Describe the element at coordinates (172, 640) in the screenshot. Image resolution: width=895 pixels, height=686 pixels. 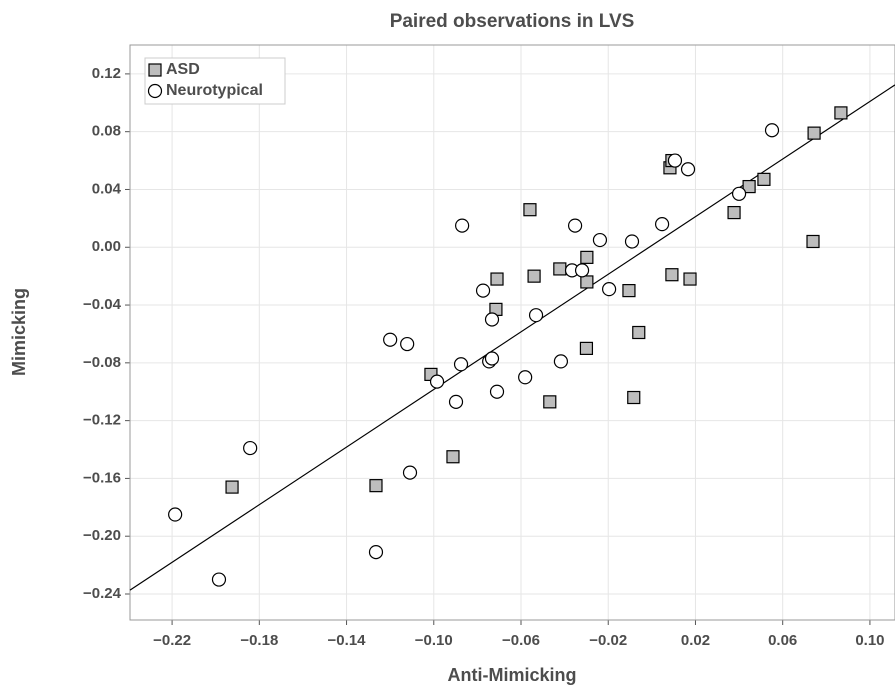
I see `x-tick-label: −0.22` at that location.